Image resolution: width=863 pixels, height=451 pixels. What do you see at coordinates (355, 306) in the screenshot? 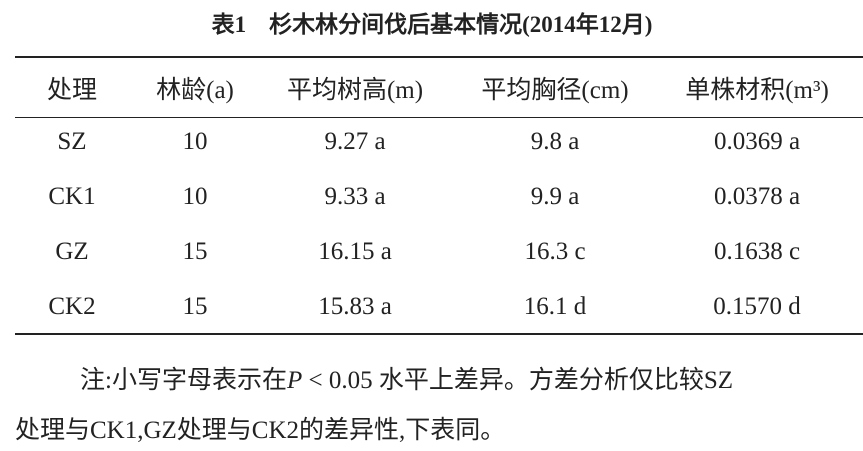
I see `table-cell: 15.83 a` at bounding box center [355, 306].